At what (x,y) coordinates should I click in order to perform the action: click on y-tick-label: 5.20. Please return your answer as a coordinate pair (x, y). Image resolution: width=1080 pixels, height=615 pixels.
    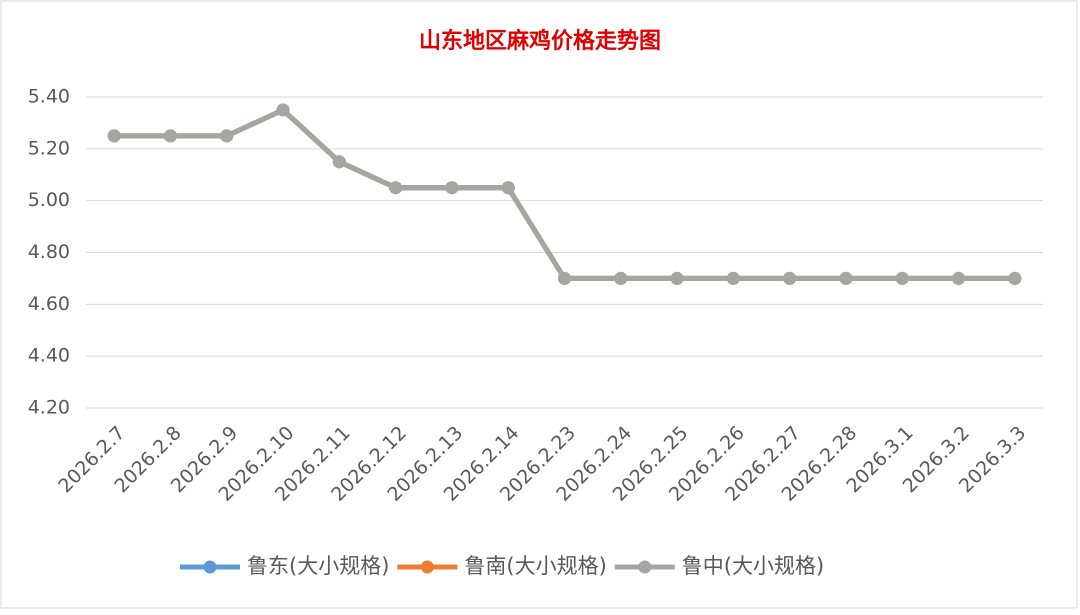
    Looking at the image, I should click on (49, 148).